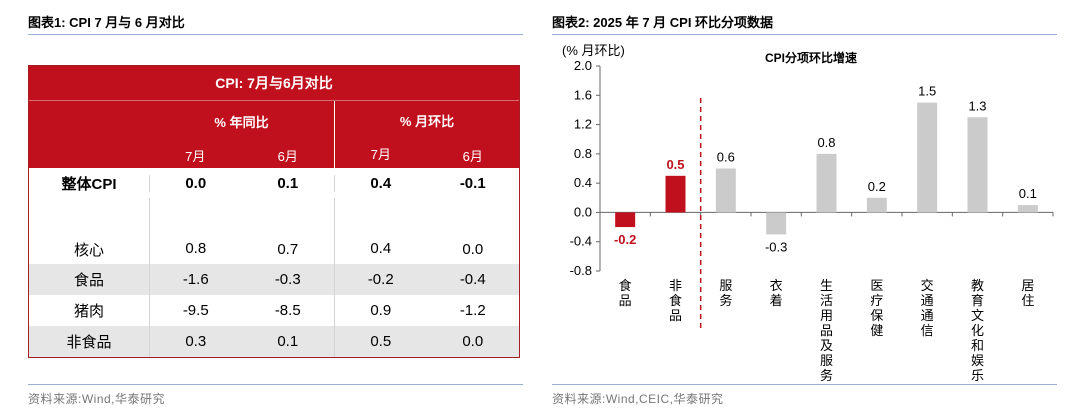 This screenshot has width=1080, height=418. What do you see at coordinates (876, 300) in the screenshot?
I see `x-tick-label: 疗` at bounding box center [876, 300].